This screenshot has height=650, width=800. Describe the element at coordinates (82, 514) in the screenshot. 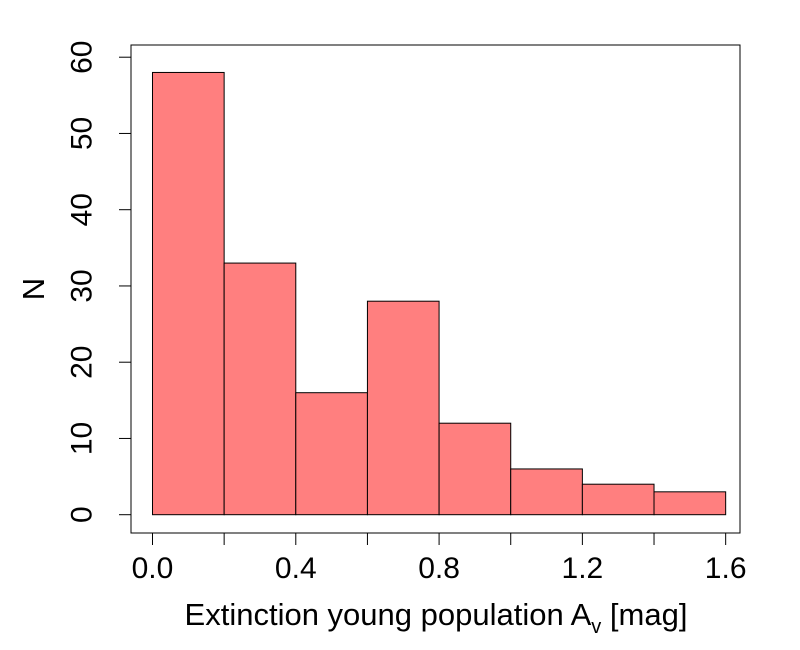

I see `y-tick-label: 0` at that location.